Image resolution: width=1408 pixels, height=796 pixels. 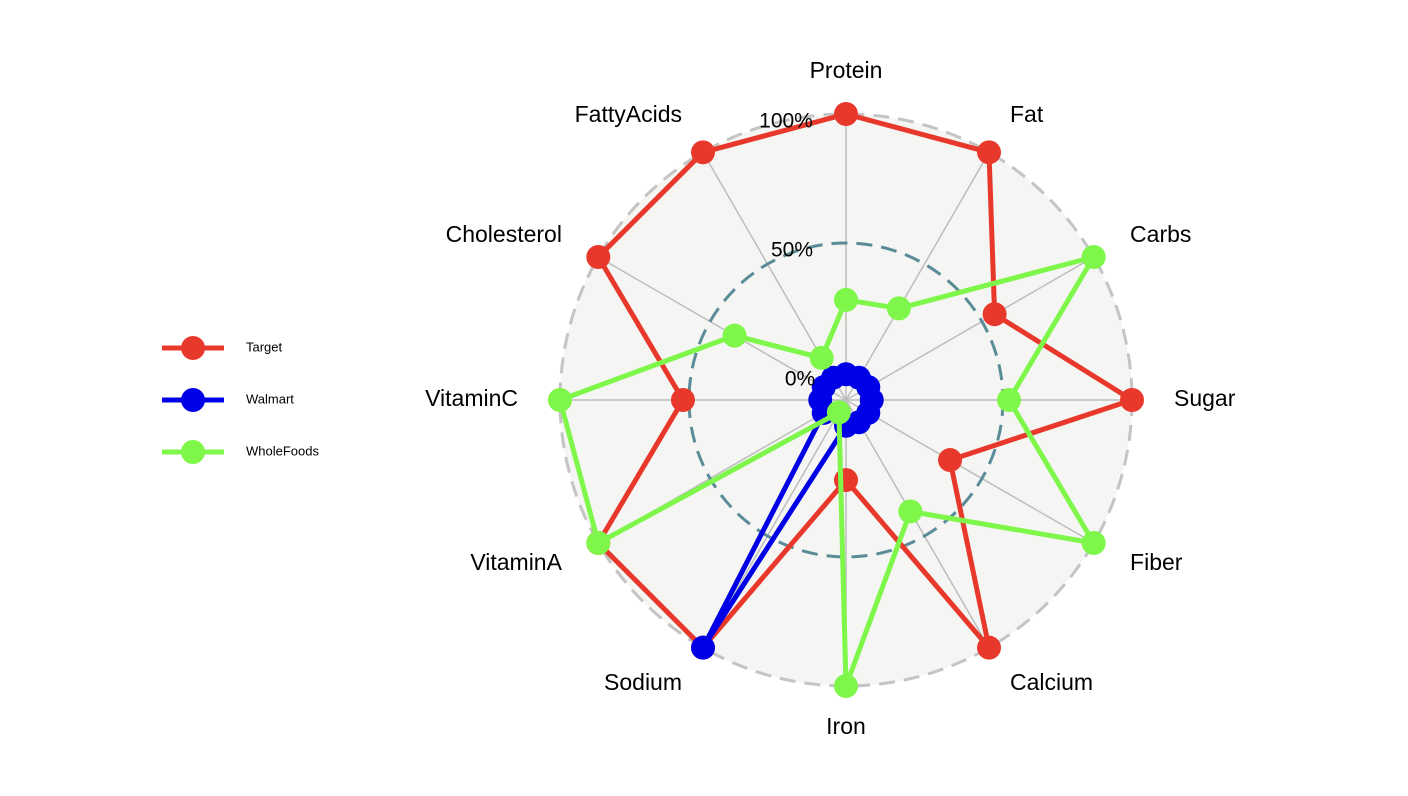 I want to click on point-wholefoods-vitamina, so click(x=598, y=543).